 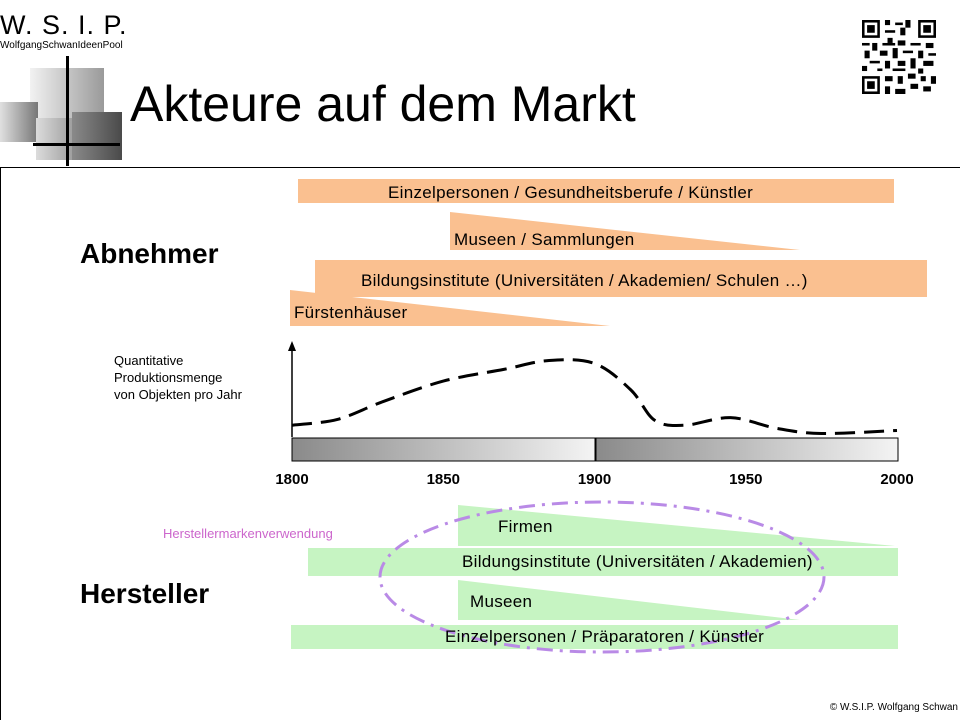 What do you see at coordinates (351, 312) in the screenshot?
I see `buyer-label-princely-houses: Fürstenhäuser` at bounding box center [351, 312].